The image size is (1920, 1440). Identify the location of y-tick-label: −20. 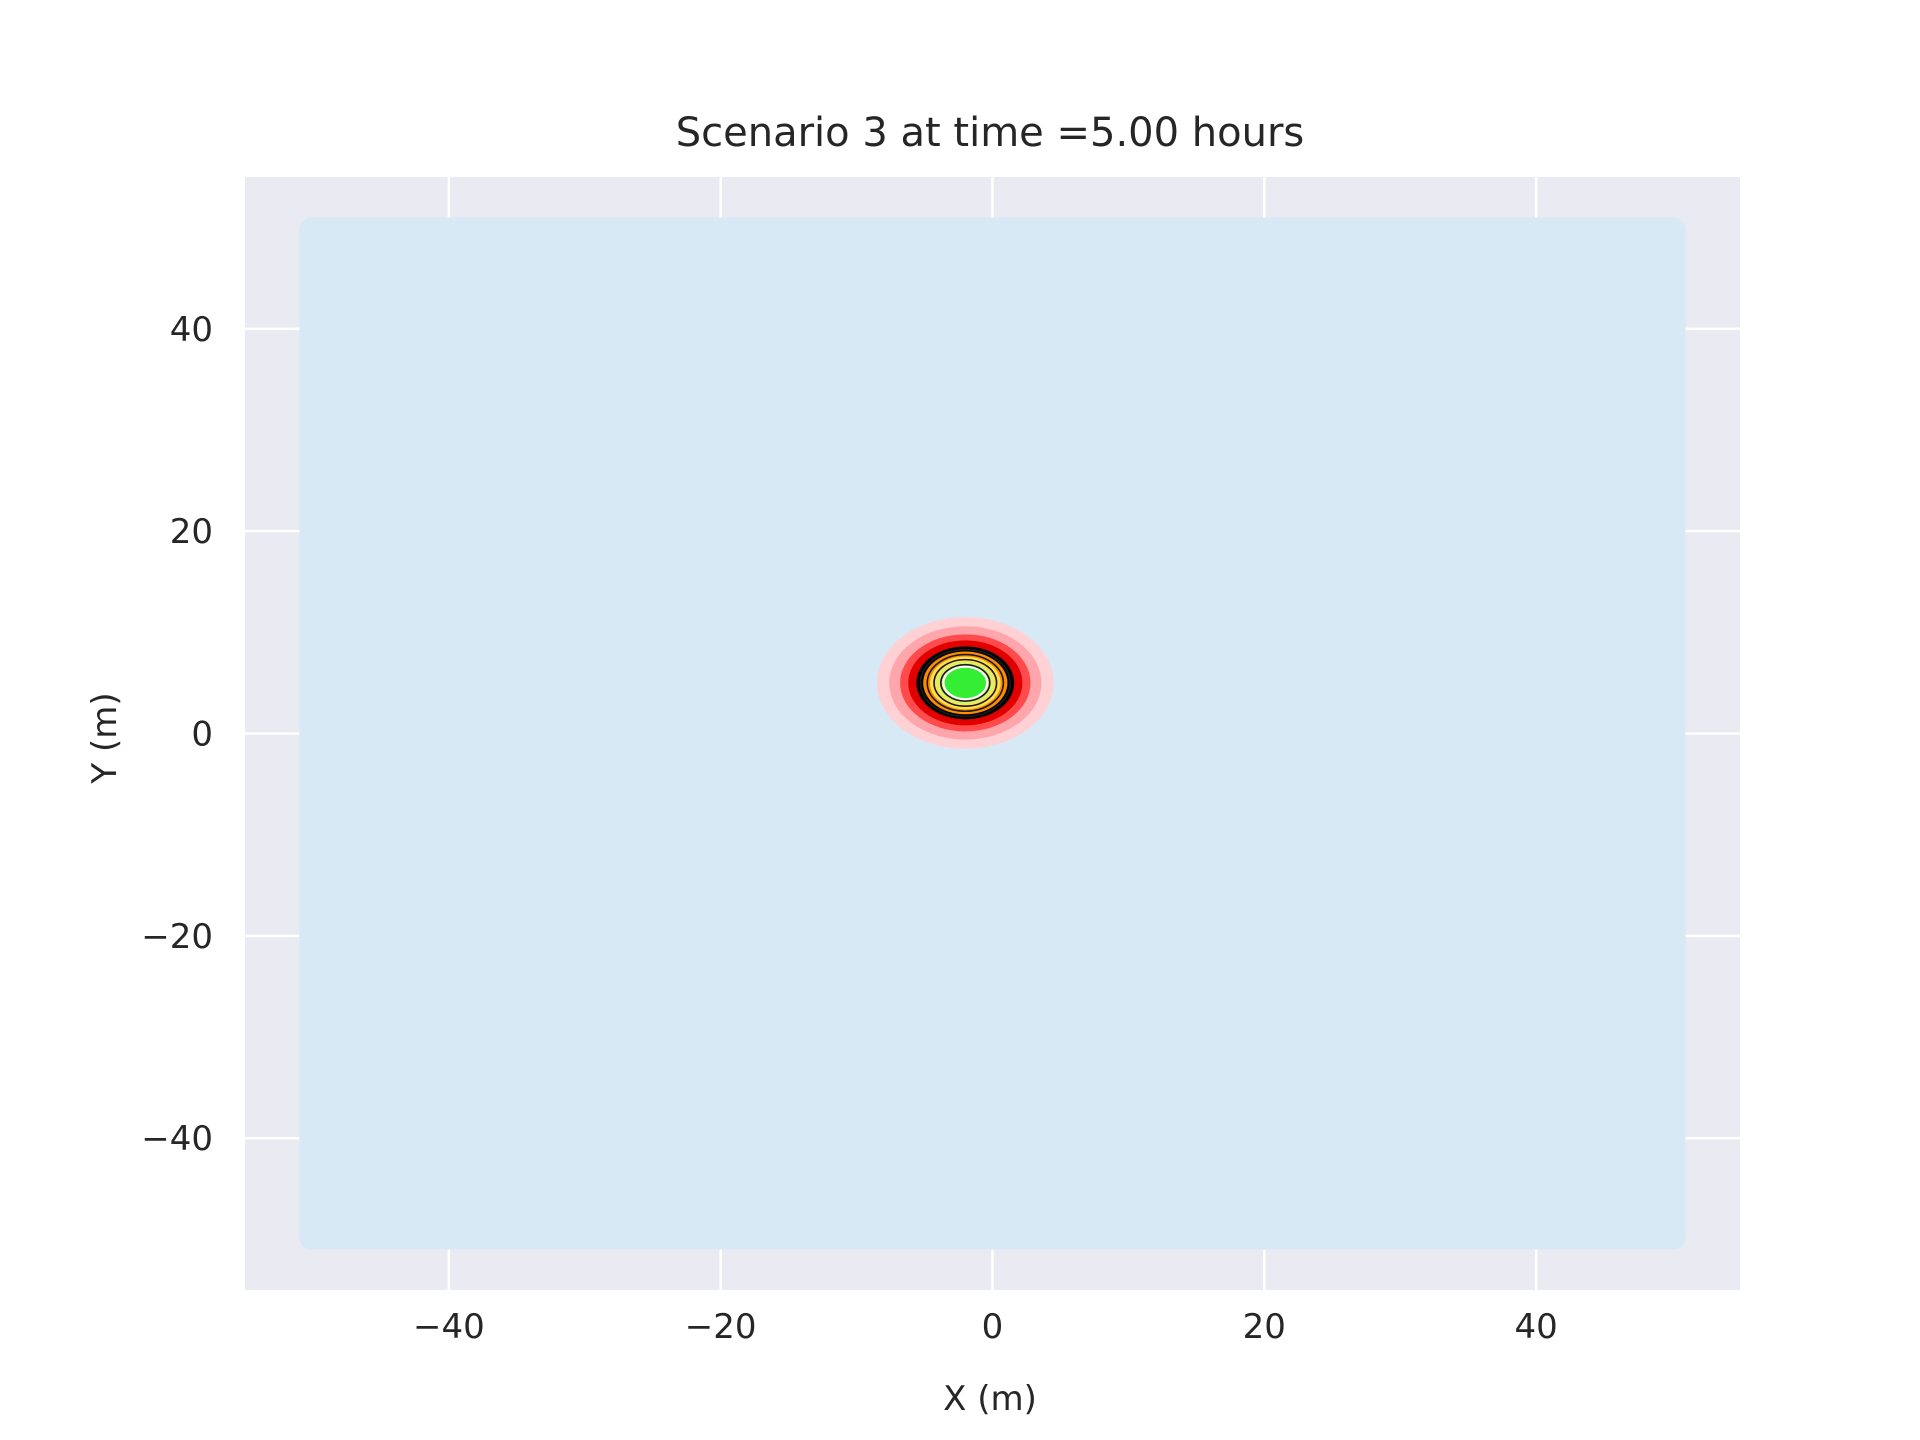
(177, 937).